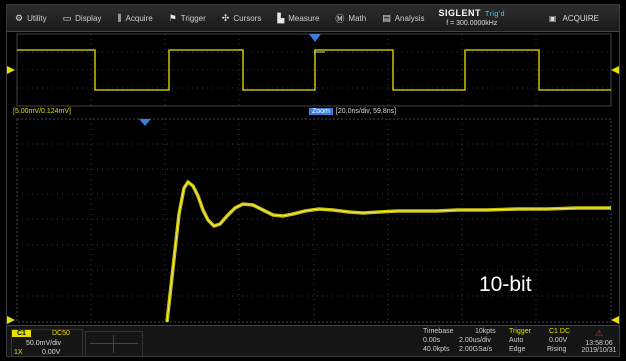 The width and height of the screenshot is (626, 361). What do you see at coordinates (18, 352) in the screenshot?
I see `channel1-probe: 1X` at bounding box center [18, 352].